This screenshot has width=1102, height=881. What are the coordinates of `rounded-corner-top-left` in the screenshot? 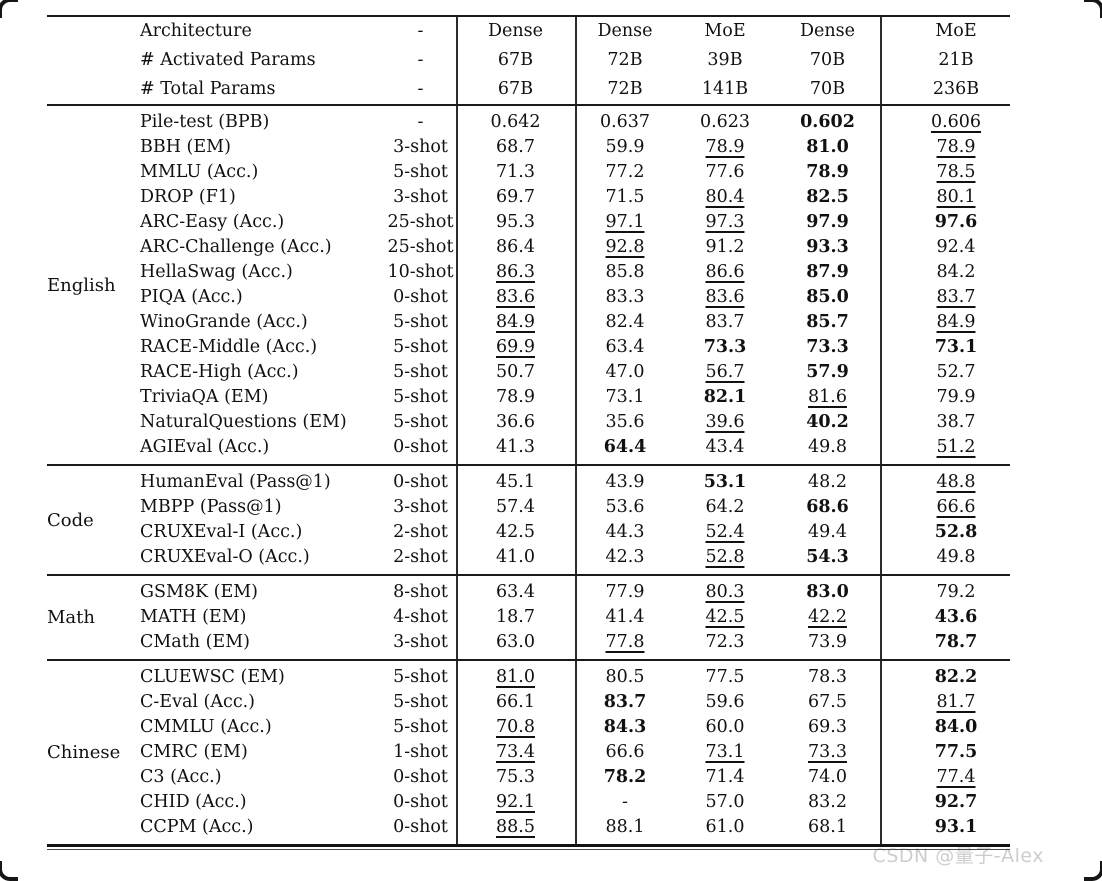 It's located at (9, 9).